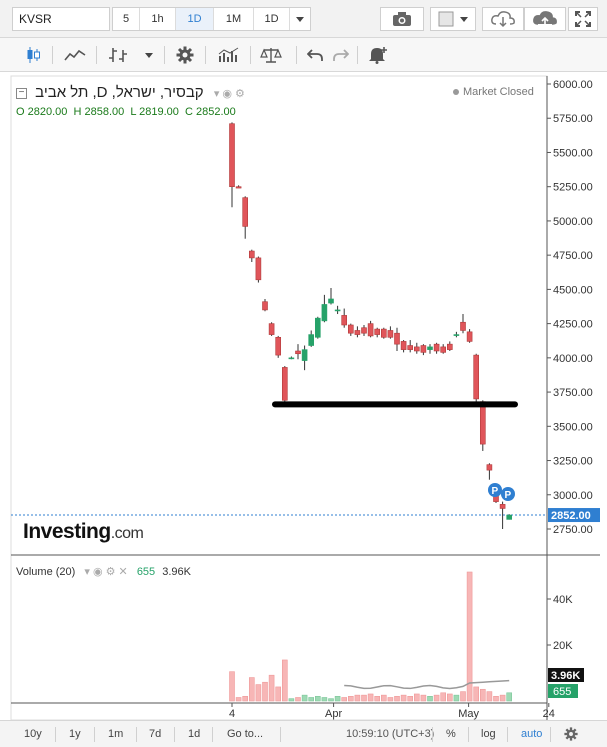 This screenshot has height=747, width=607. Describe the element at coordinates (453, 19) in the screenshot. I see `color-picker-button` at that location.